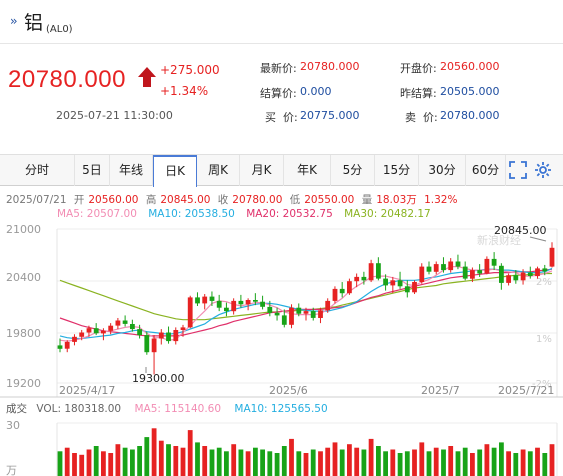 The image size is (563, 476). Describe the element at coordinates (441, 200) in the screenshot. I see `ohlc-pct: 1.32%` at that location.